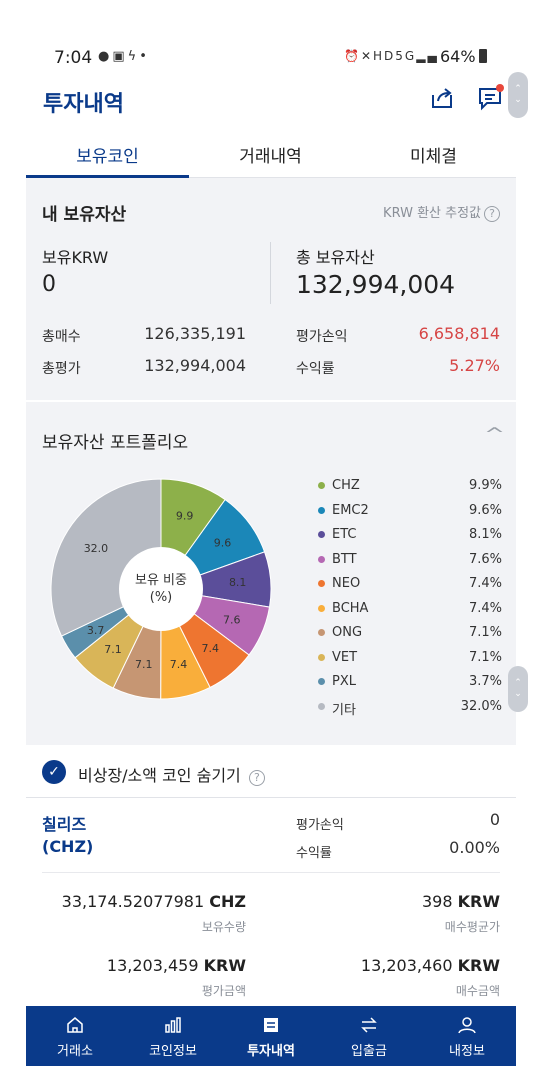 This screenshot has width=536, height=1072. I want to click on buy-amount: 13,203,460 KRW, so click(430, 965).